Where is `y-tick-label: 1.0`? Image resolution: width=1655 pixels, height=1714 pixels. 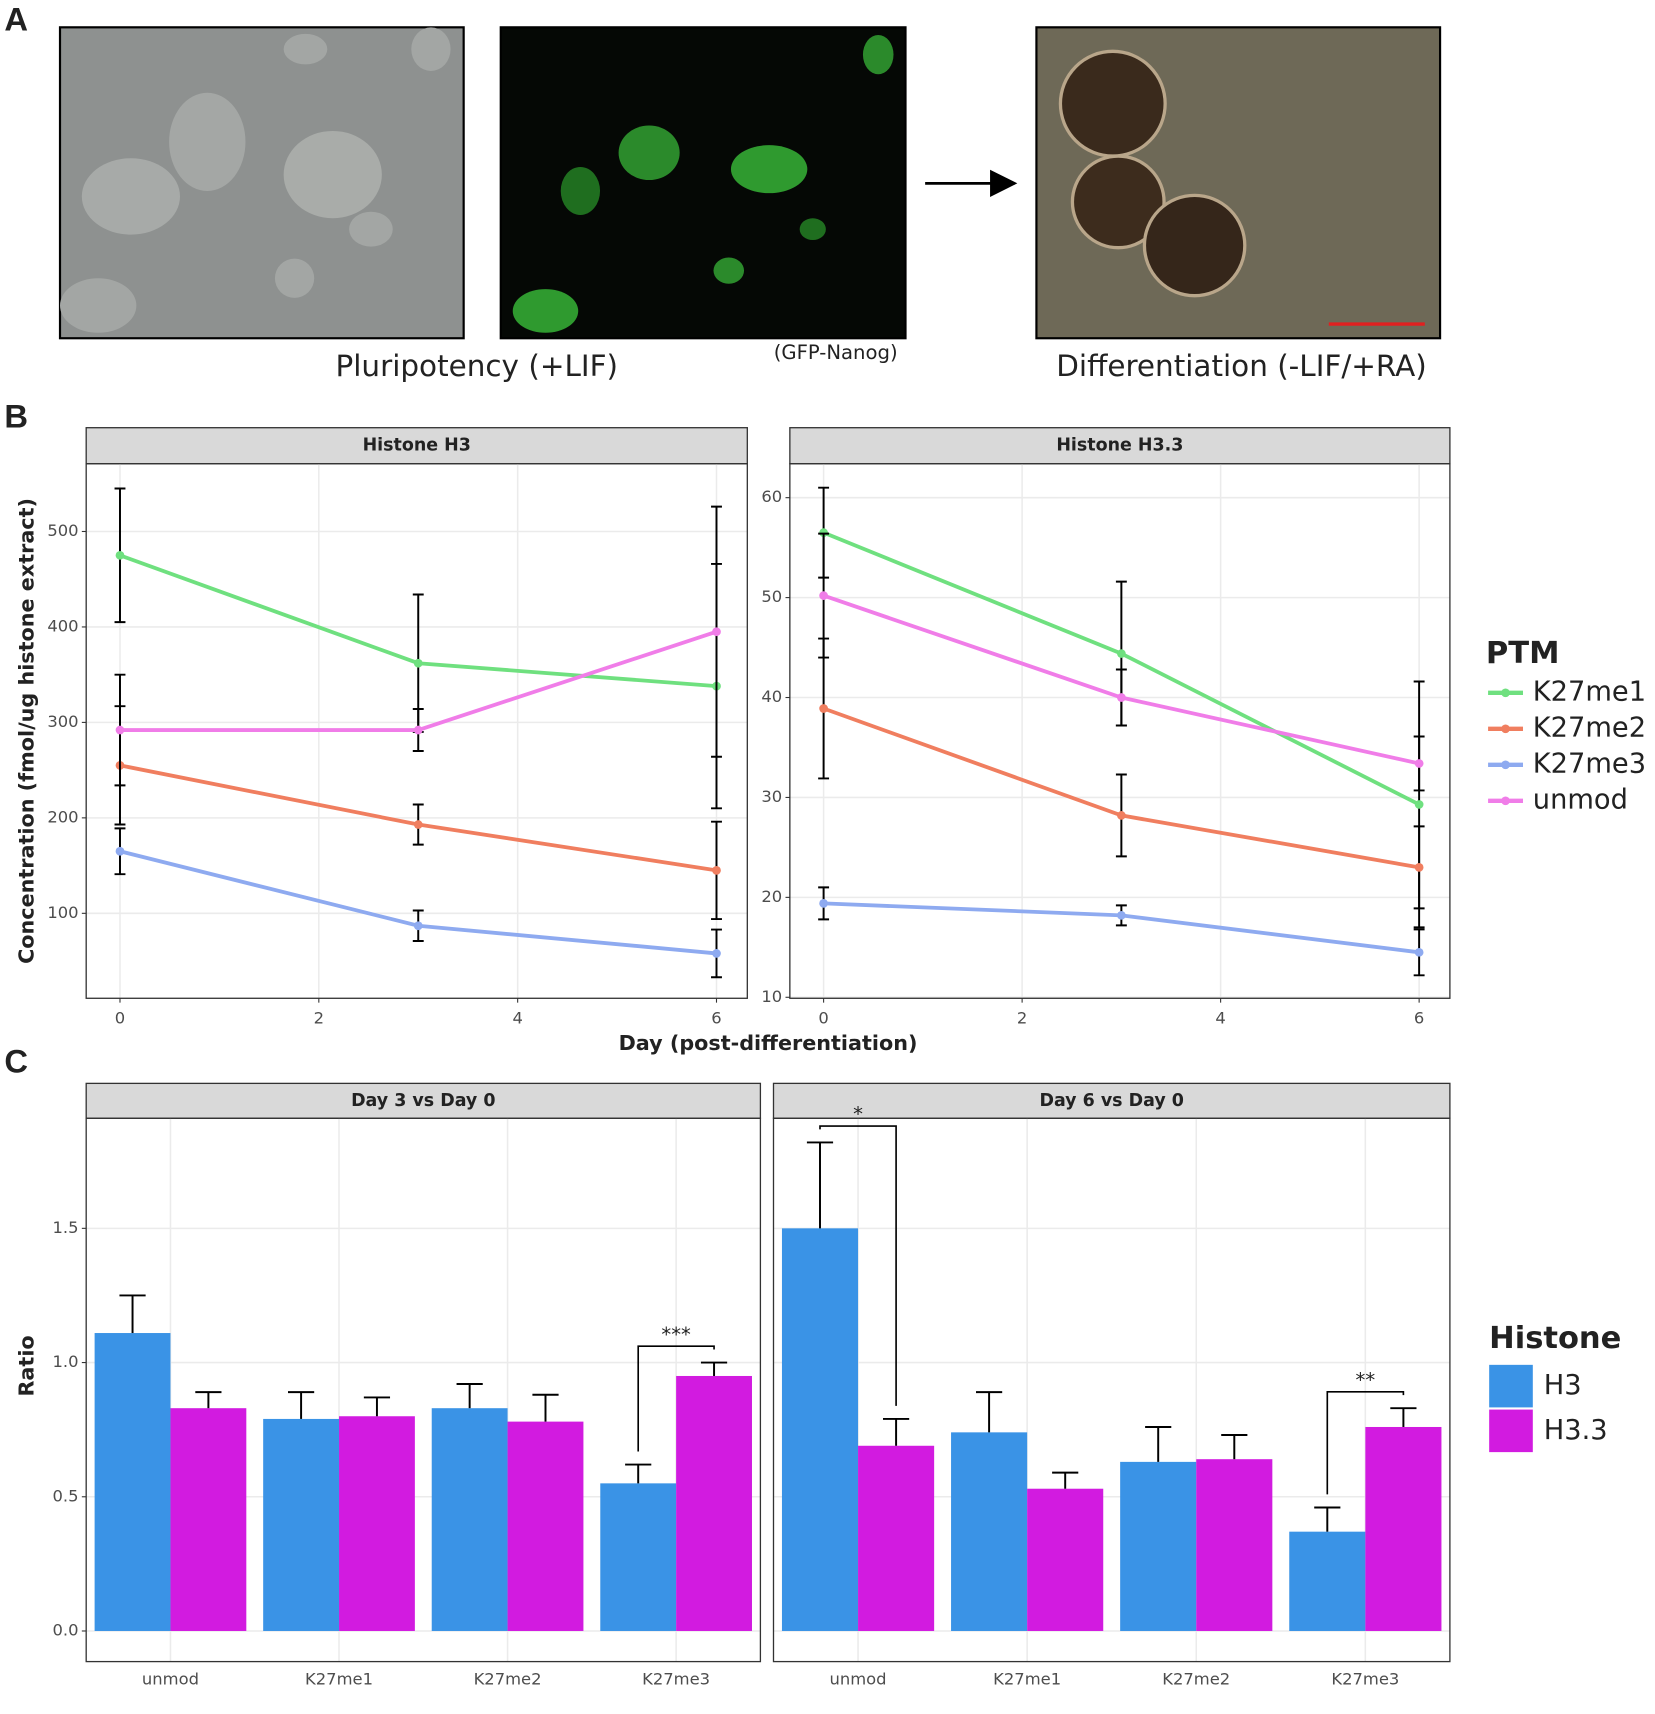
y-tick-label: 1.0 is located at coordinates (66, 1361).